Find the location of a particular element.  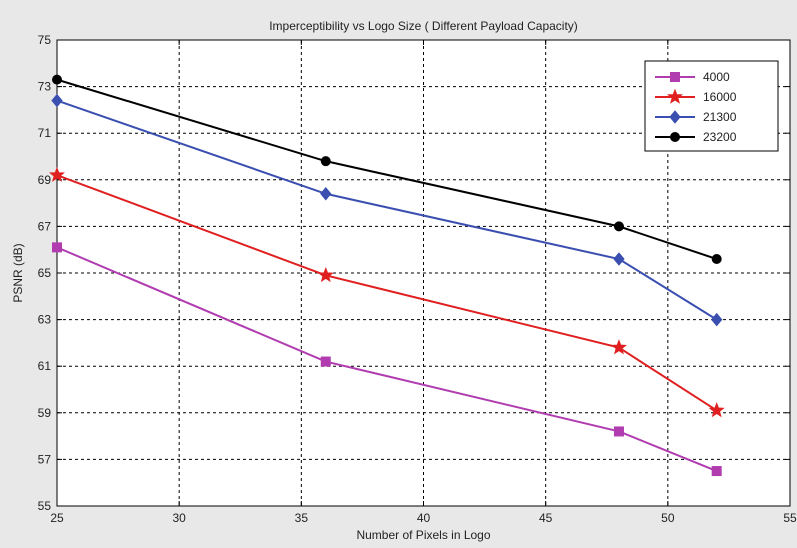

x-tick-label: 35 is located at coordinates (302, 518).